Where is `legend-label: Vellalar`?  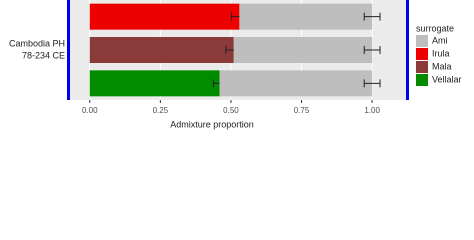
legend-label: Vellalar is located at coordinates (447, 79).